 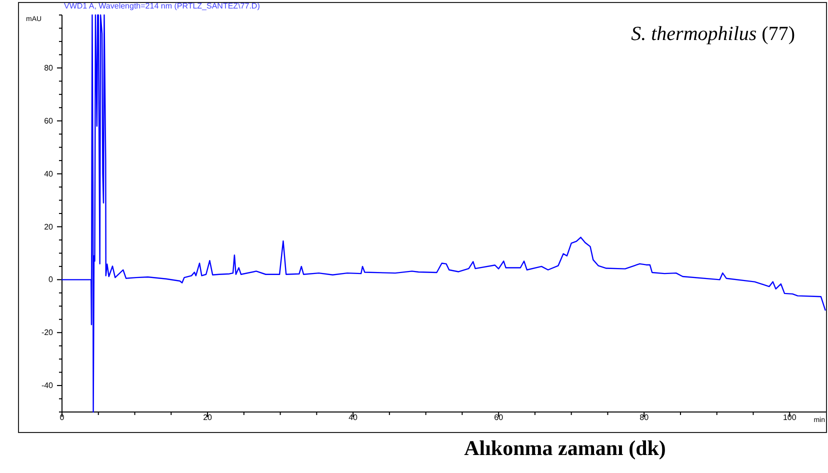 I want to click on x-tick-label: 100, so click(x=789, y=417).